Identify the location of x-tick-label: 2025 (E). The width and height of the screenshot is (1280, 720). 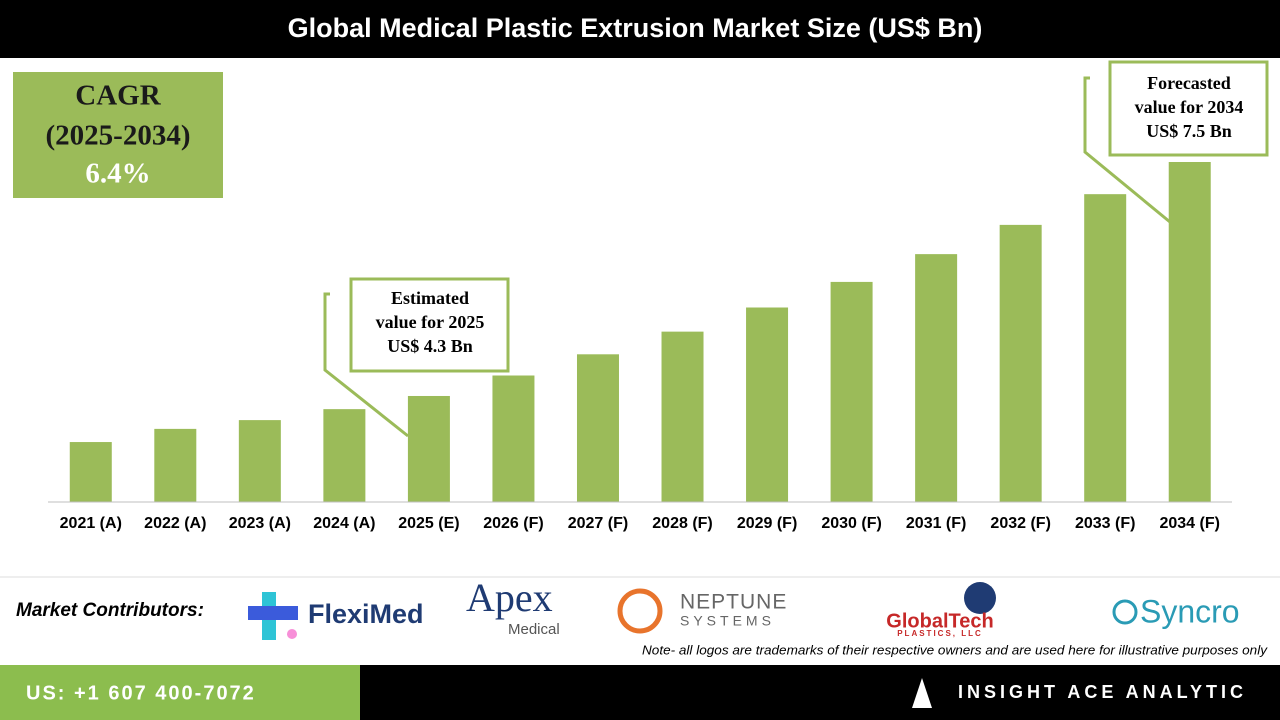
(428, 523).